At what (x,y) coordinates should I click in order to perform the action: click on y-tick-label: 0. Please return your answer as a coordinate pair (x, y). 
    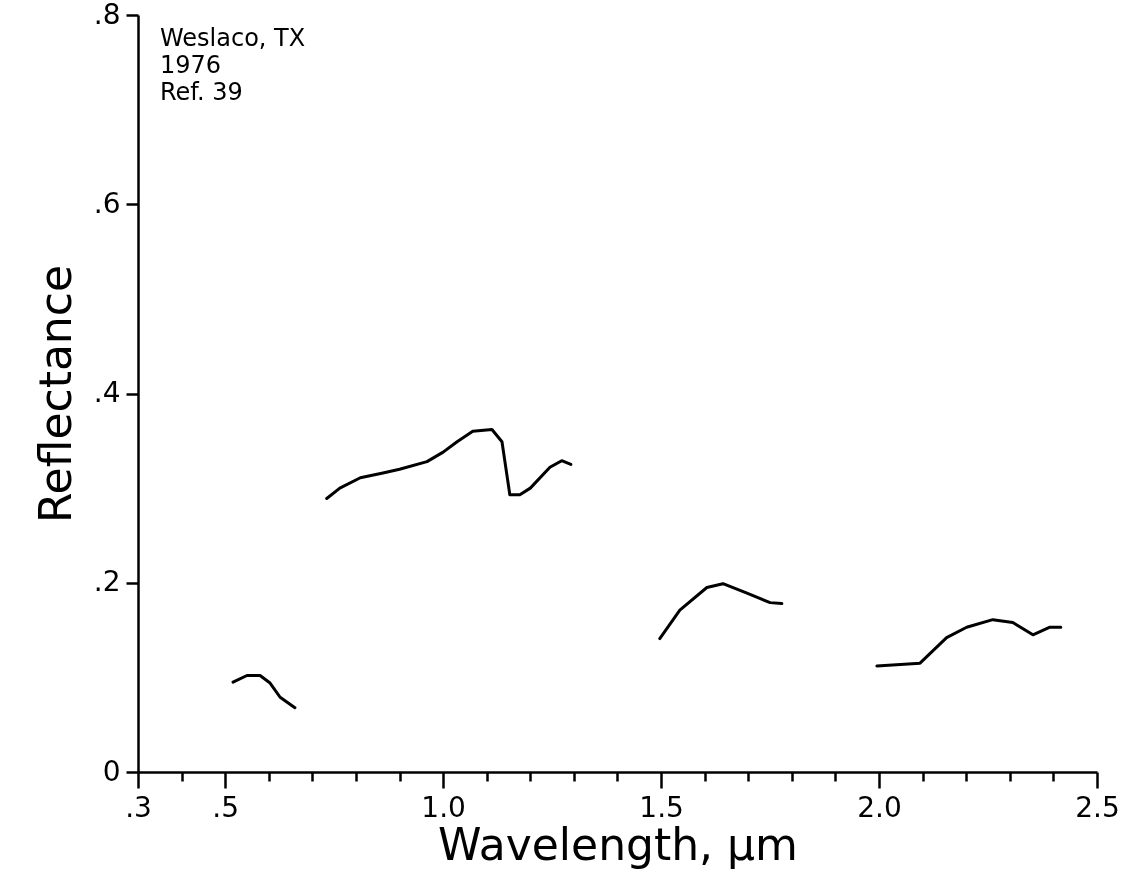
    Looking at the image, I should click on (111, 771).